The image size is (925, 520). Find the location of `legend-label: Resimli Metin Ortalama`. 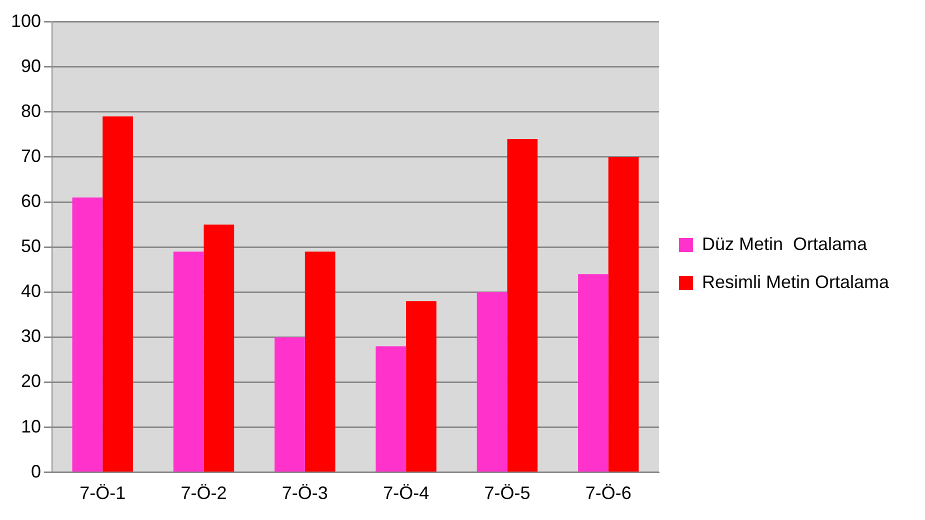

legend-label: Resimli Metin Ortalama is located at coordinates (796, 282).